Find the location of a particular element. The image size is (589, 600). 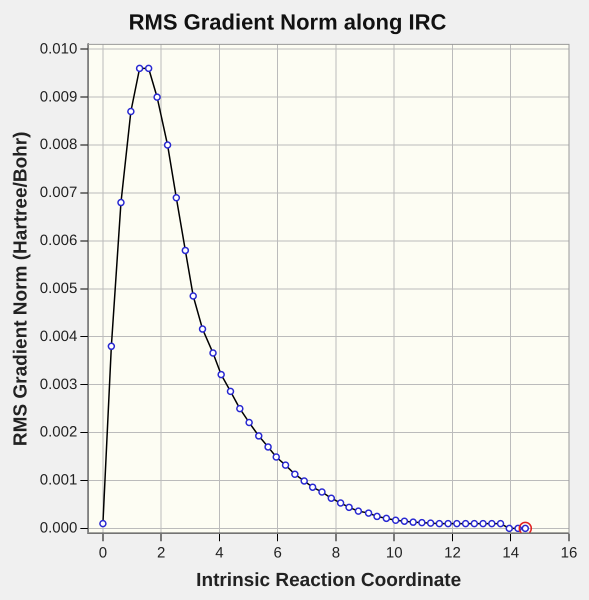

y-tick-label: 0.000 is located at coordinates (59, 528).